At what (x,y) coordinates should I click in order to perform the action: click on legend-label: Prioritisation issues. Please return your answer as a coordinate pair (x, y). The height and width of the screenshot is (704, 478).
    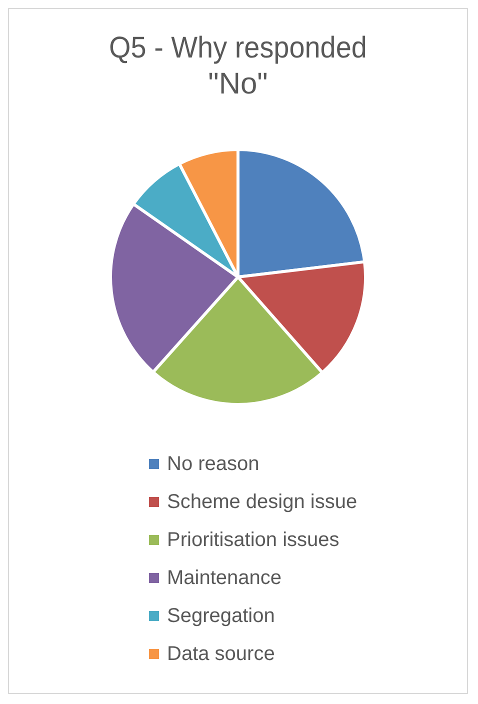
    Looking at the image, I should click on (253, 540).